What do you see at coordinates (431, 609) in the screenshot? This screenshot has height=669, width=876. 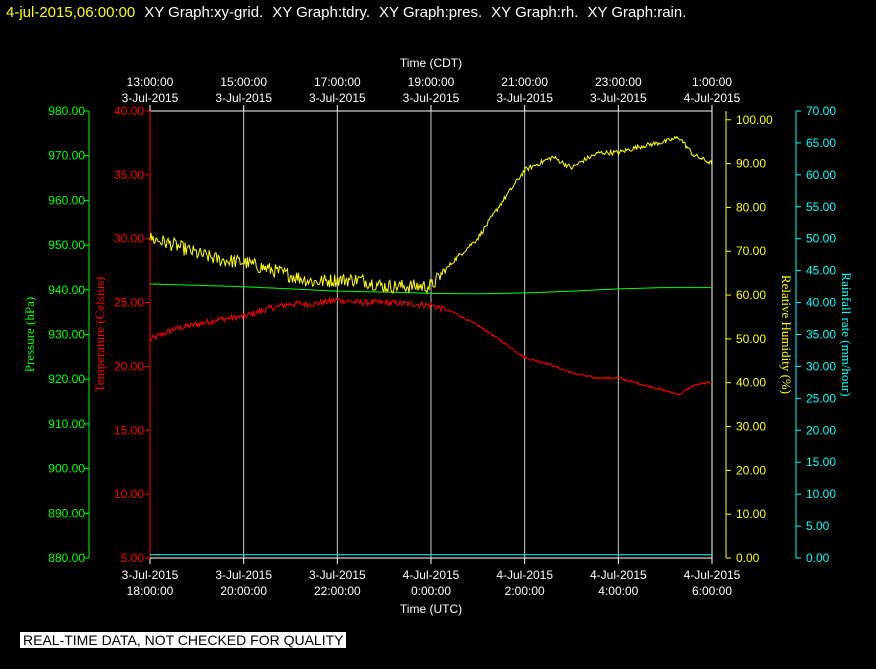 I see `bottom-axis-title: Time (UTC)` at bounding box center [431, 609].